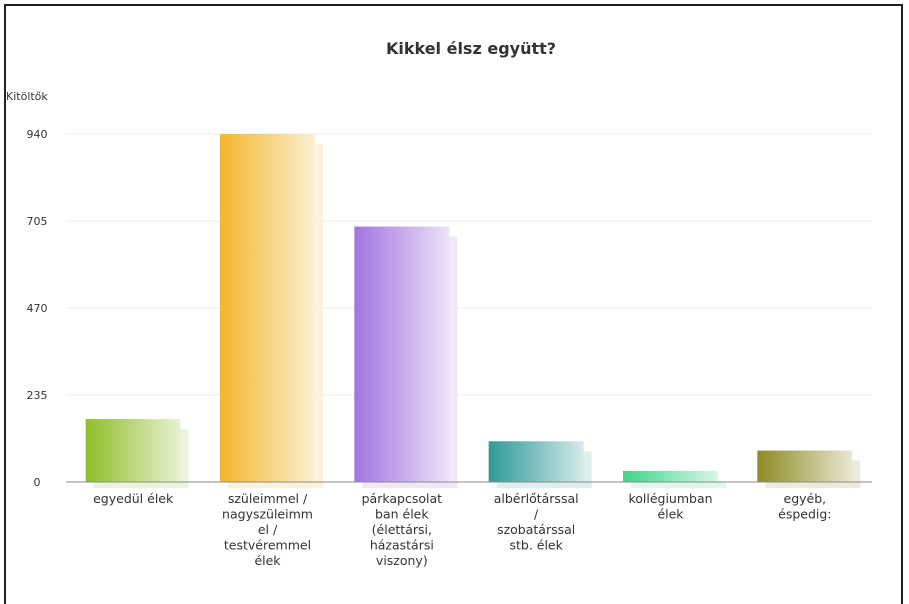  I want to click on bar-shadow, so click(678, 484).